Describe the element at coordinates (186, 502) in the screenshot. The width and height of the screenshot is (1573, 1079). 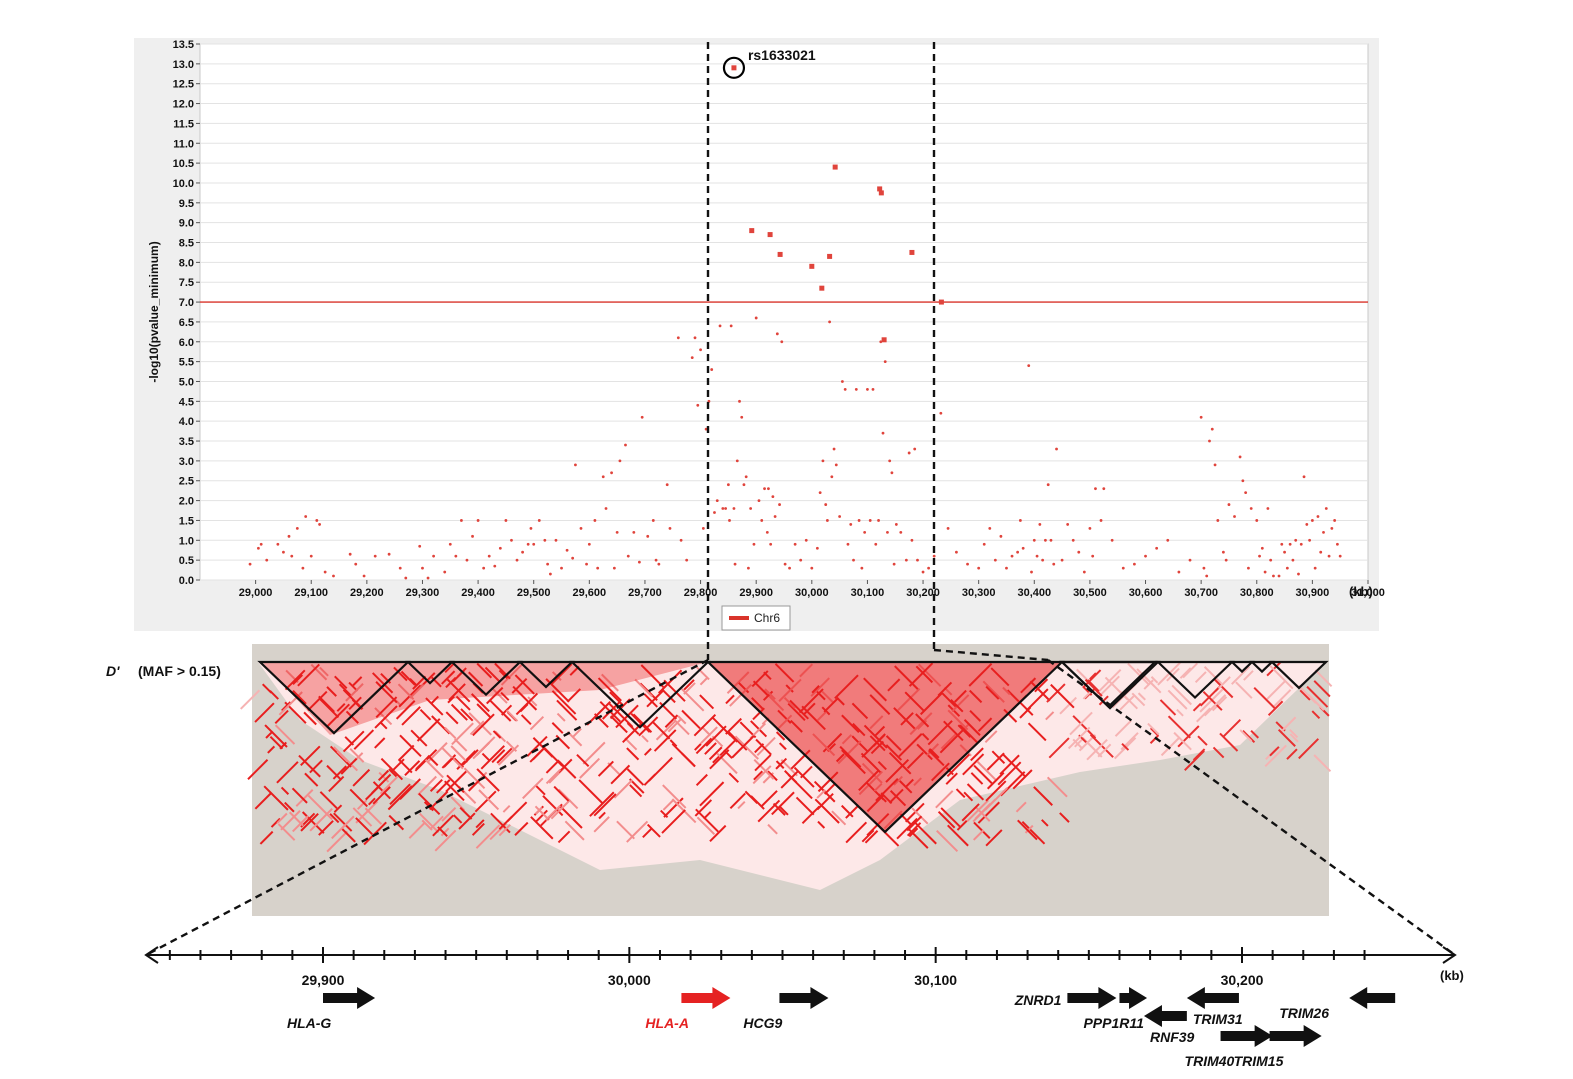
I see `y-tick-label: 2.0` at that location.